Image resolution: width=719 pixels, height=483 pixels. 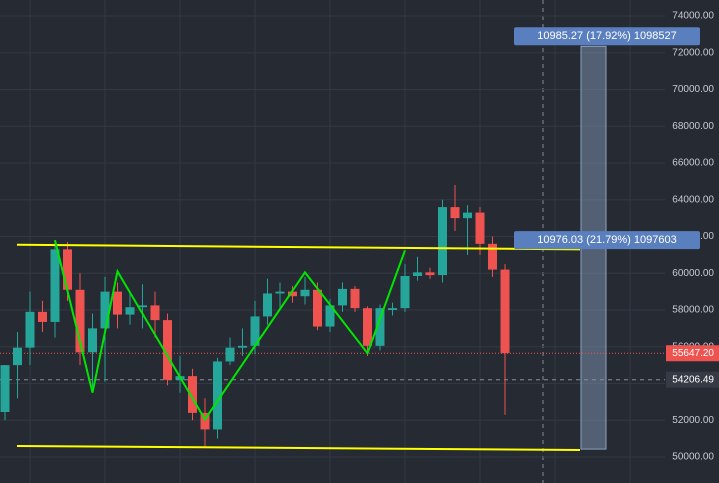 I want to click on crosshair-price-label: 54206.49, so click(x=693, y=379).